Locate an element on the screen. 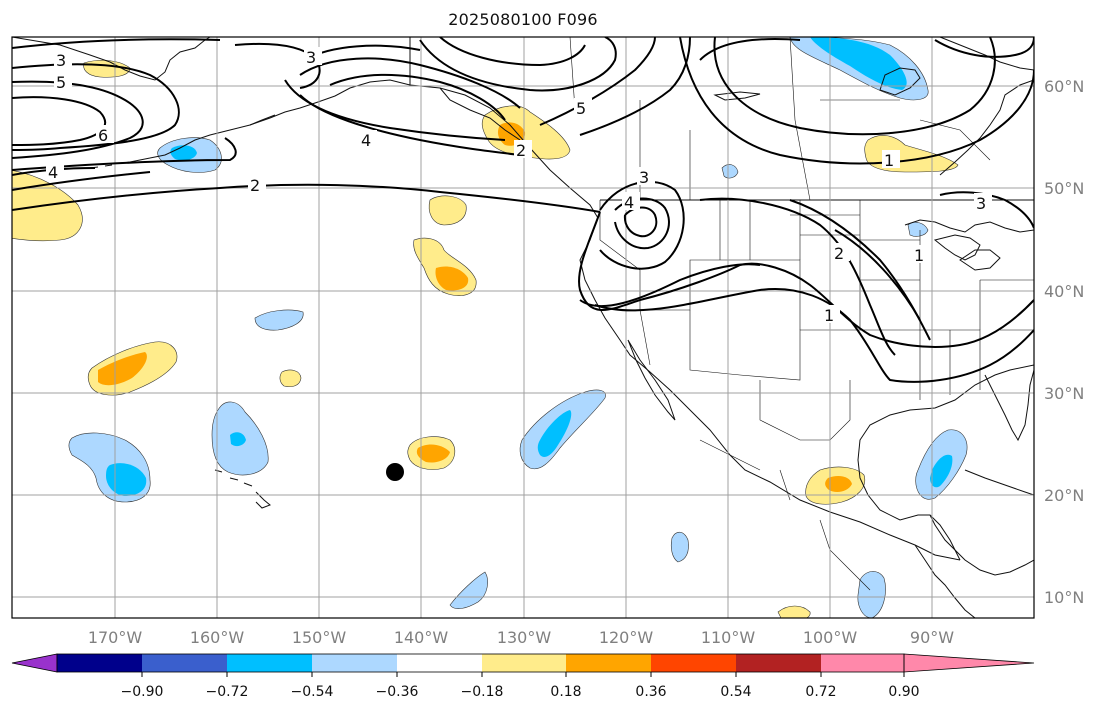 The width and height of the screenshot is (1105, 712). latitude-label: 40°N is located at coordinates (1064, 291).